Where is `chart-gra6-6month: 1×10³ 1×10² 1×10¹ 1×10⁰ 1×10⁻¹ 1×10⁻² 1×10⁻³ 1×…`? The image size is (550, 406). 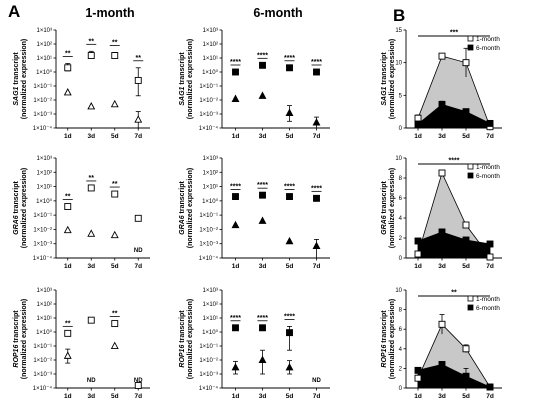
chart-gra6-6month: 1×10³ 1×10² 1×10¹ 1×10⁰ 1×10⁻¹ 1×10⁻² 1×10⁻³ 1×… is located at coordinates (254, 213).